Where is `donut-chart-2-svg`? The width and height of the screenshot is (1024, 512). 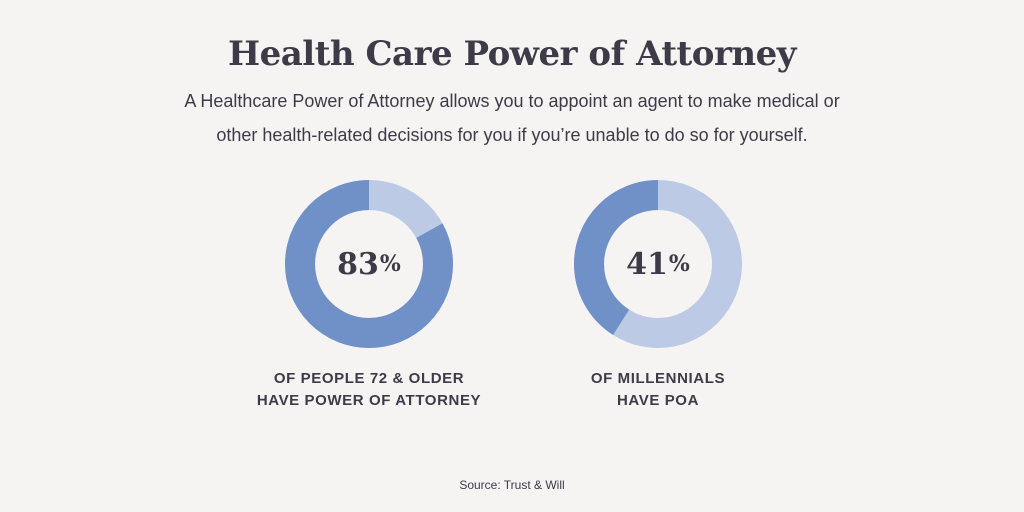
donut-chart-2-svg is located at coordinates (658, 264).